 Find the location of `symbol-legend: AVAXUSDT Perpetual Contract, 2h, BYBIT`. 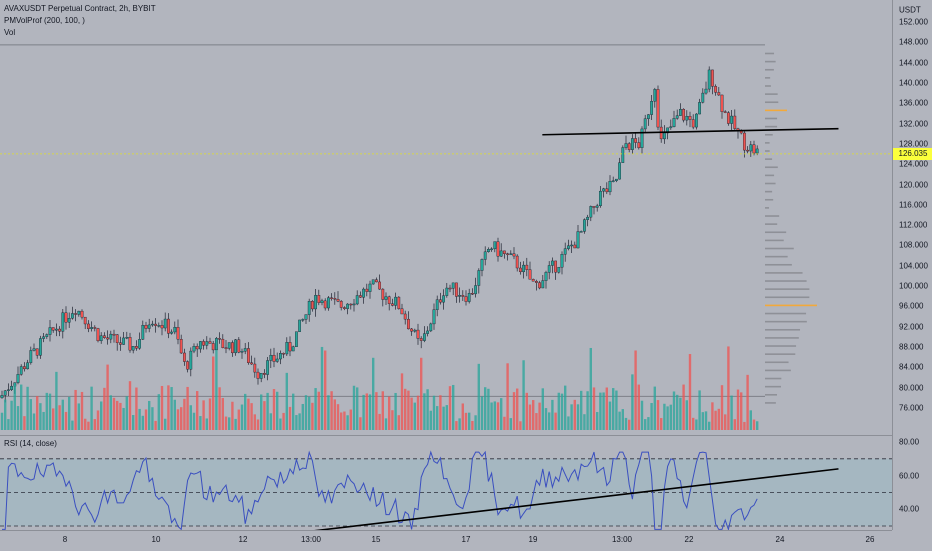

symbol-legend: AVAXUSDT Perpetual Contract, 2h, BYBIT is located at coordinates (80, 8).